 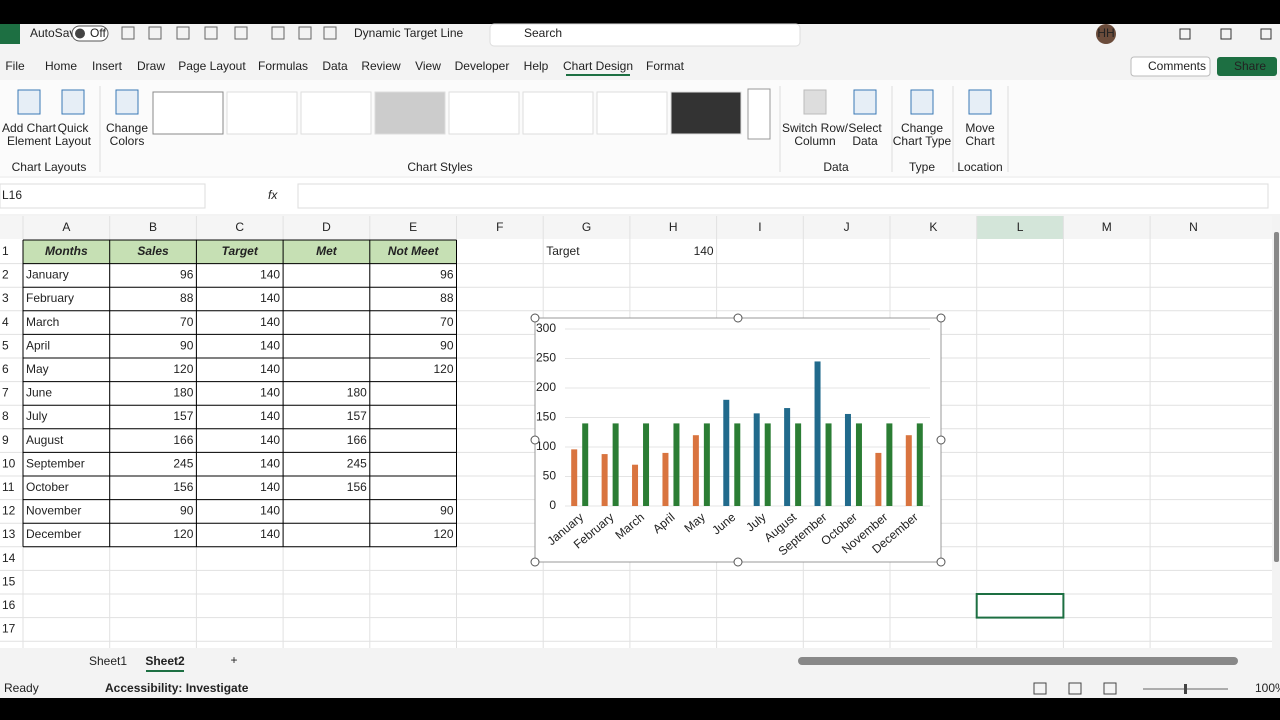 I want to click on ribbon-button-label: Column, so click(x=814, y=141).